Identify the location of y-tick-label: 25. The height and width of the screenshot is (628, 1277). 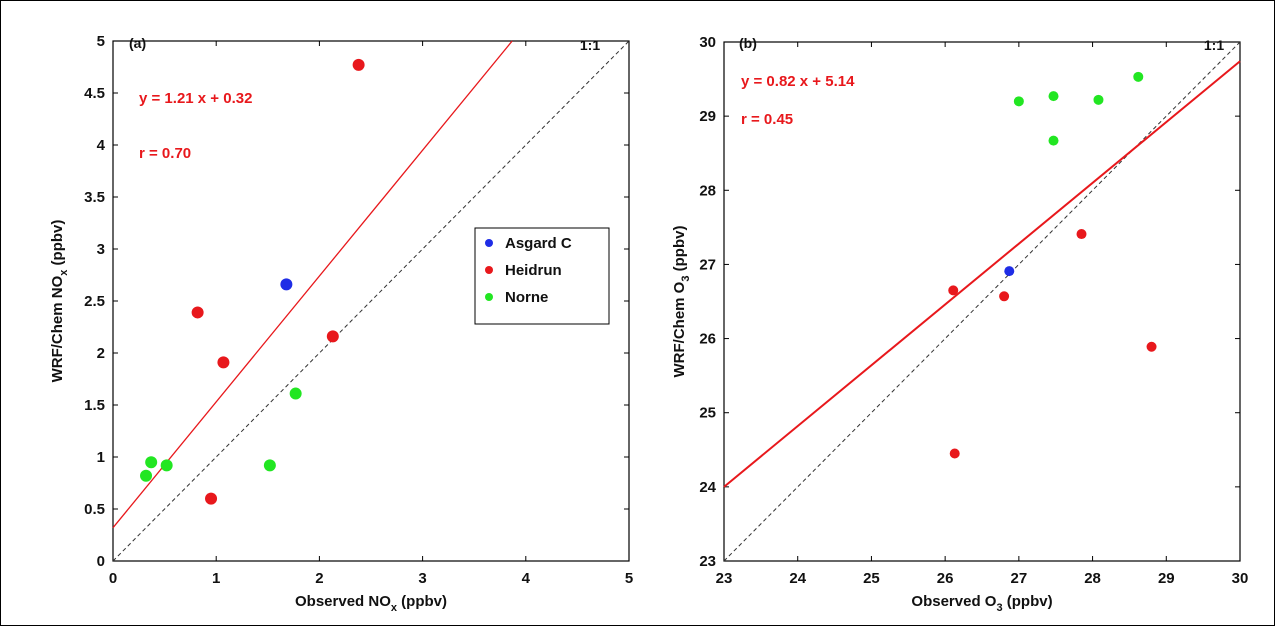
(707, 413).